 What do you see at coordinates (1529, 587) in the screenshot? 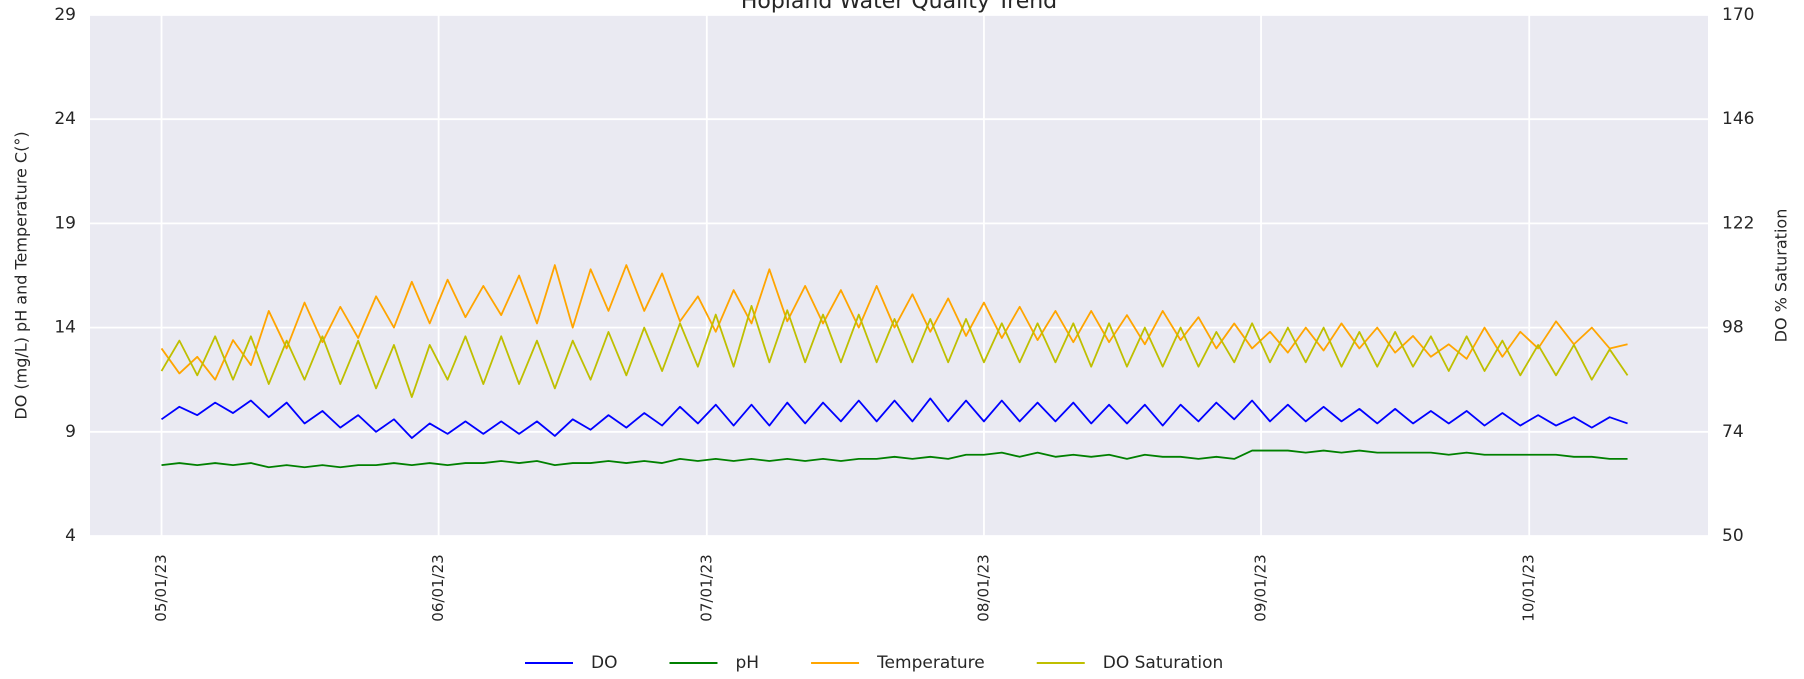
I see `x-tick-label: 10/01/23` at bounding box center [1529, 587].